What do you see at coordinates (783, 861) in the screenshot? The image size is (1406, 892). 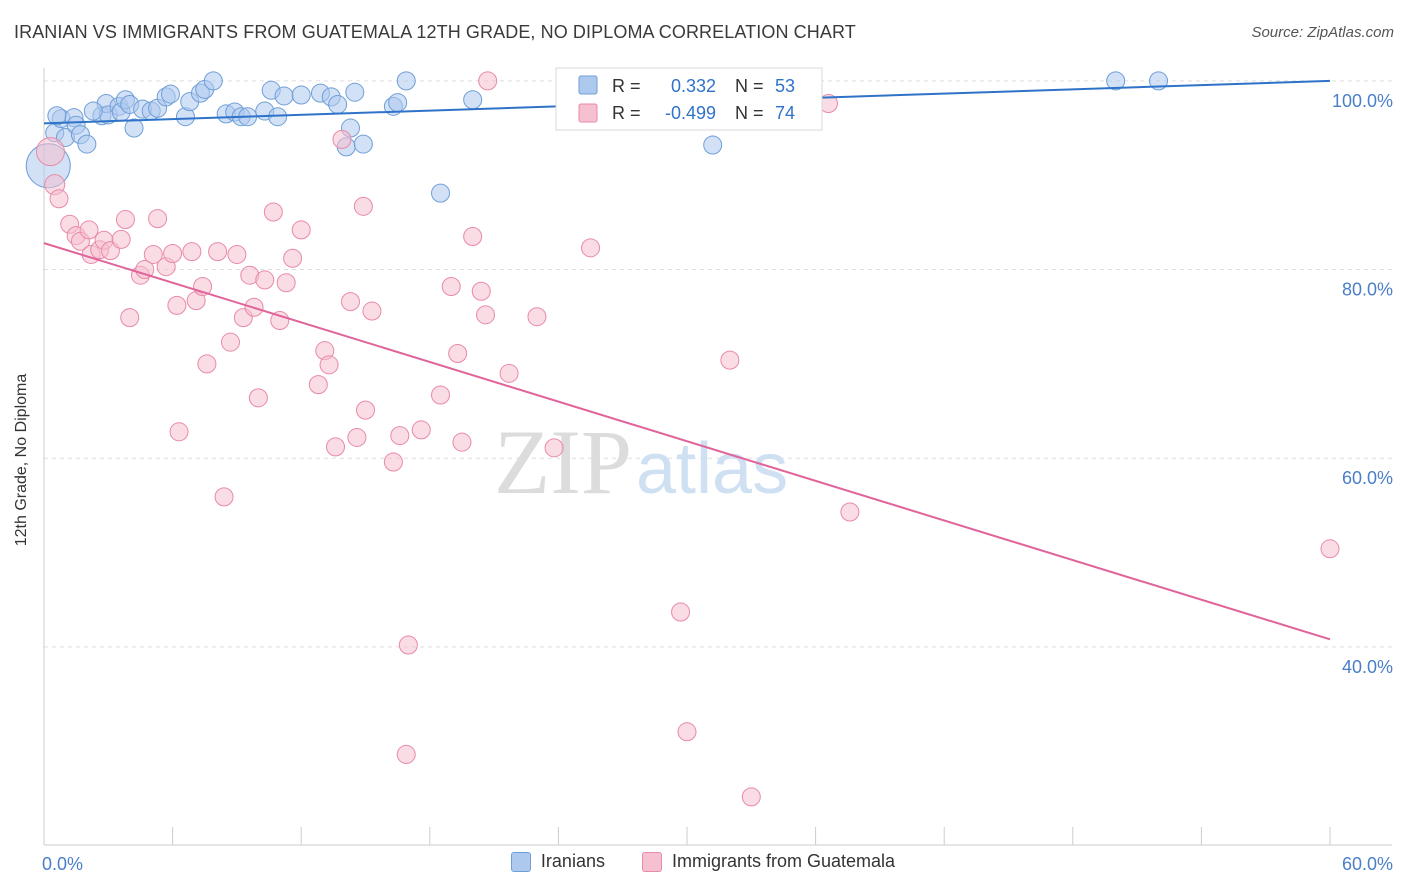 I see `legend-label-guatemala: Immigrants from Guatemala` at bounding box center [783, 861].